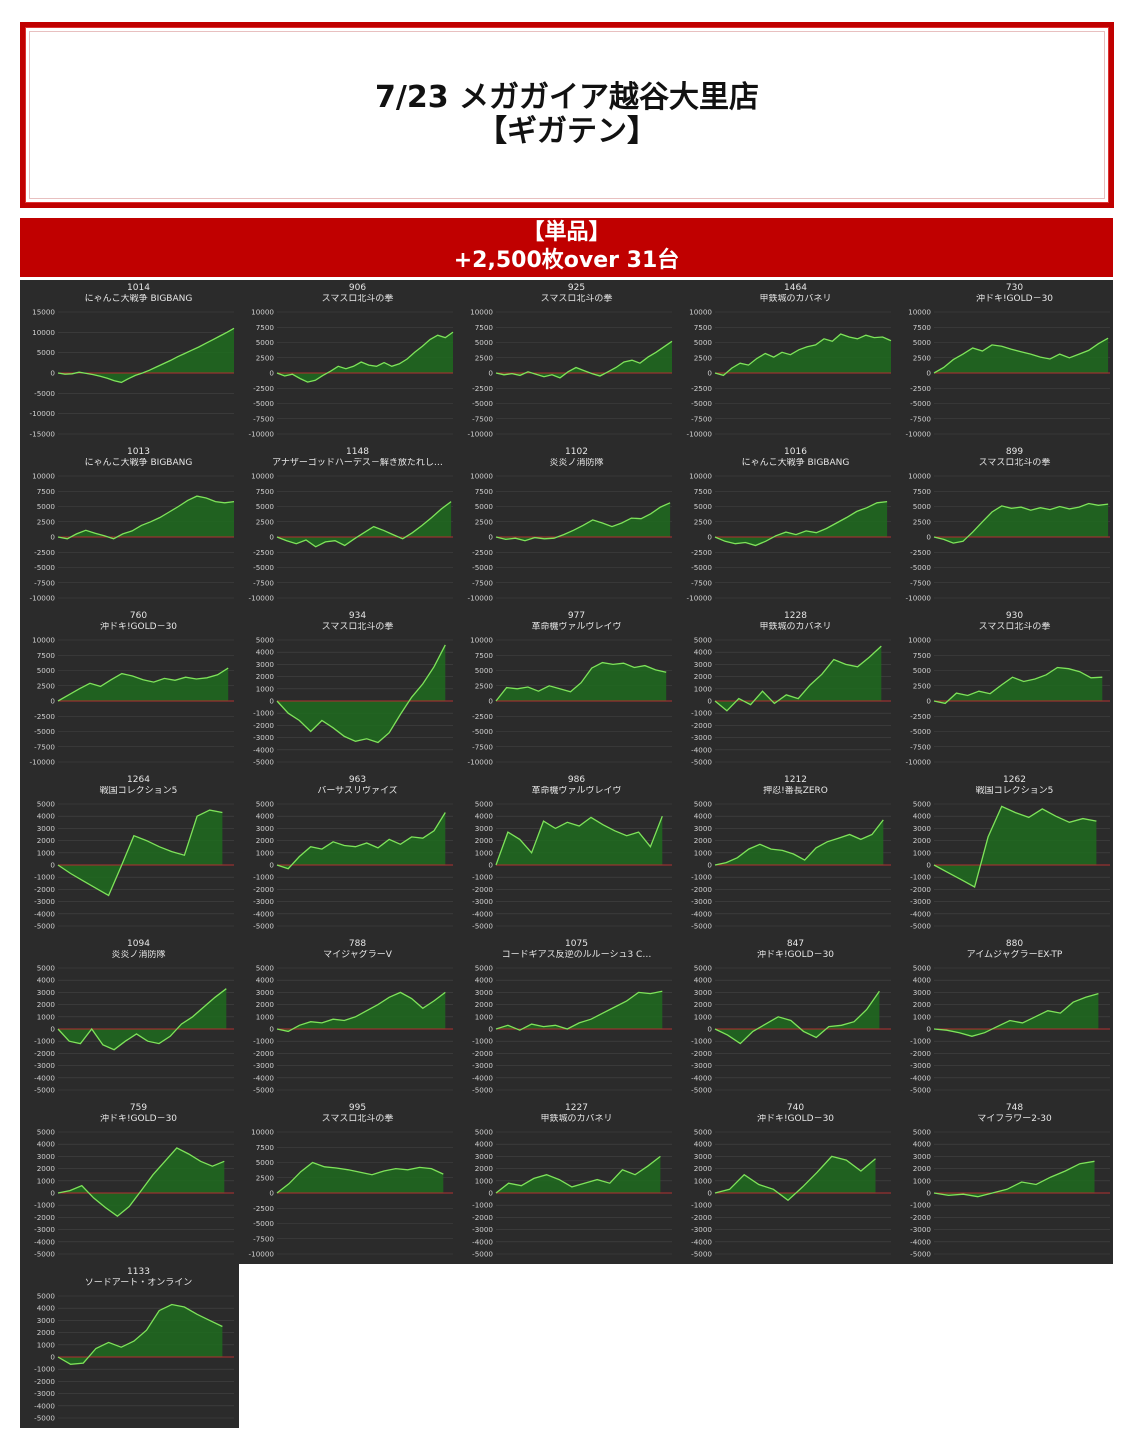 Image resolution: width=1132 pixels, height=1446 pixels. What do you see at coordinates (795, 944) in the screenshot?
I see `machine-number: 847` at bounding box center [795, 944].